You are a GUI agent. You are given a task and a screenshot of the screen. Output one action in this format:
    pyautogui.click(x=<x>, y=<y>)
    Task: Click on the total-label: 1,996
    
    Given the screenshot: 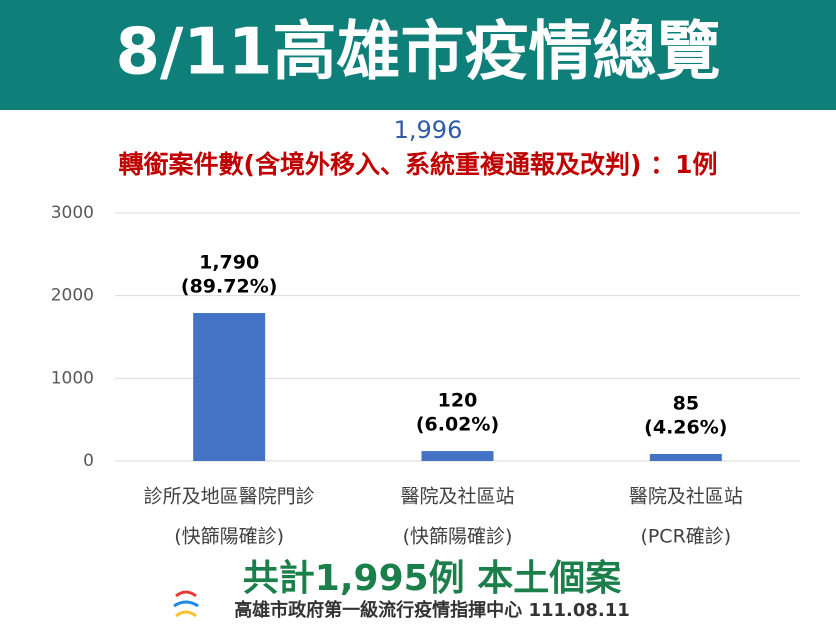 What is the action you would take?
    pyautogui.click(x=428, y=130)
    